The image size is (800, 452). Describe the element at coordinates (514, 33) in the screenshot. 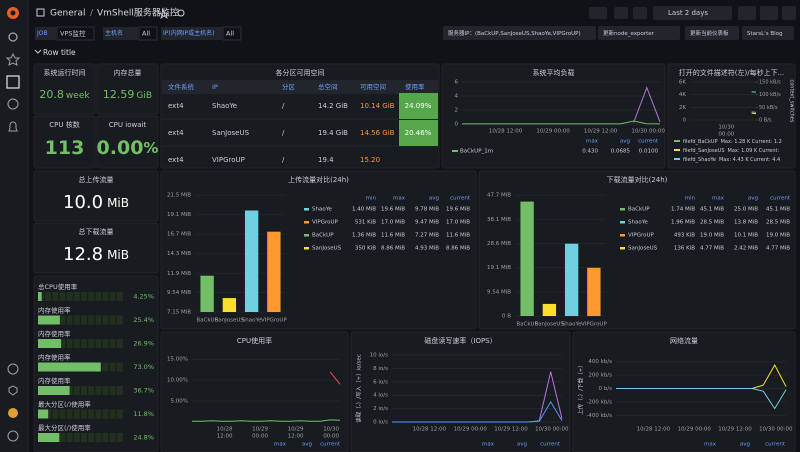

I see `dashboard-link-text: 服务器IP：(BaCkUP,SanJoseUS,ShaoYe,VIPGroUP)` at that location.